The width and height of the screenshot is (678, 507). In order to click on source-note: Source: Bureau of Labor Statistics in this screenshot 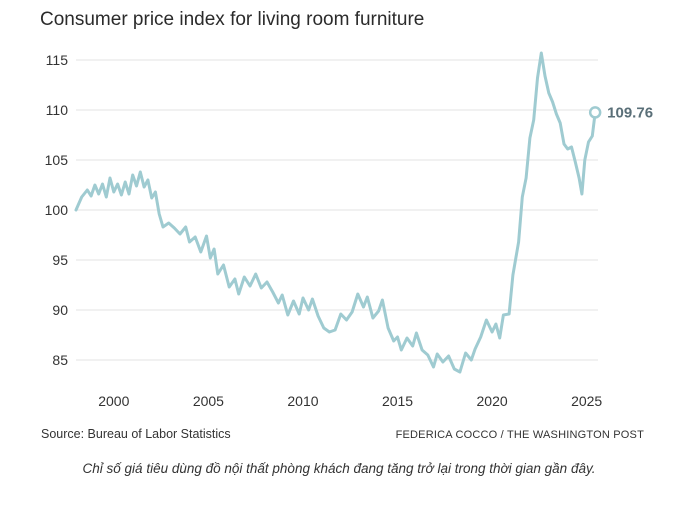, I will do `click(136, 434)`.